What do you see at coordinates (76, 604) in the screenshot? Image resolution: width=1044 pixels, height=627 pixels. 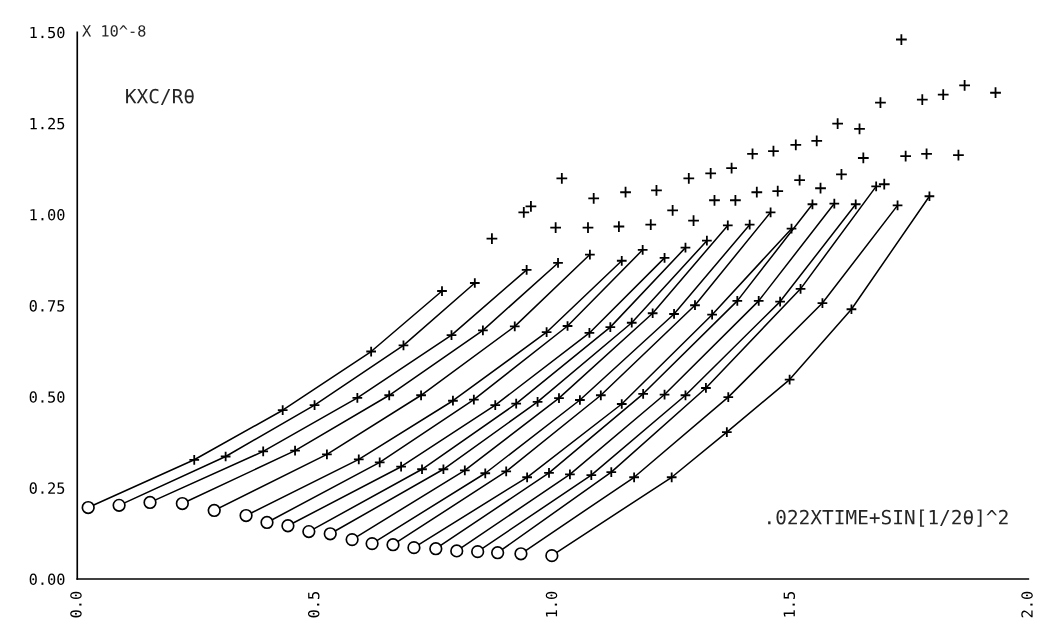 I see `x-tick-label: 0.0` at bounding box center [76, 604].